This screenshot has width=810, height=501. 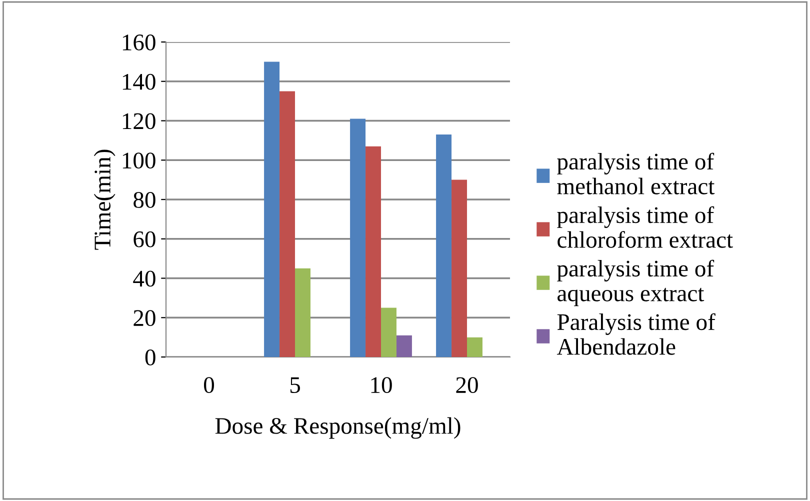 I want to click on x-tick-label: 20, so click(x=467, y=385).